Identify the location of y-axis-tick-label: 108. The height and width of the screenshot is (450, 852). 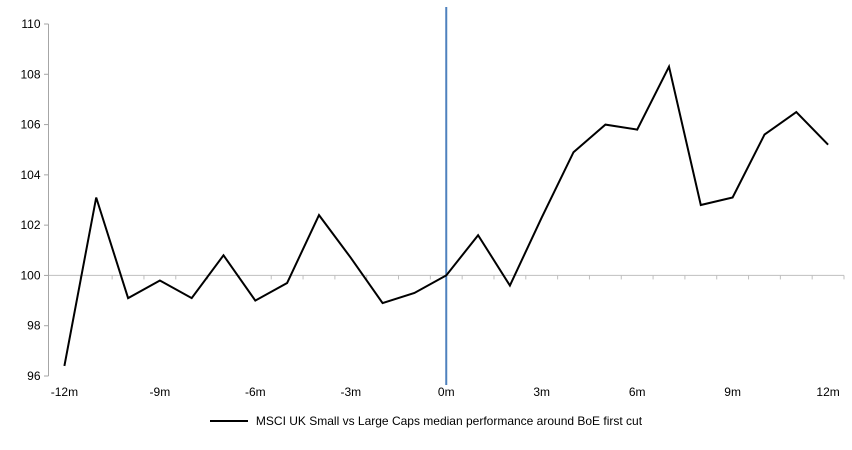
(30, 74).